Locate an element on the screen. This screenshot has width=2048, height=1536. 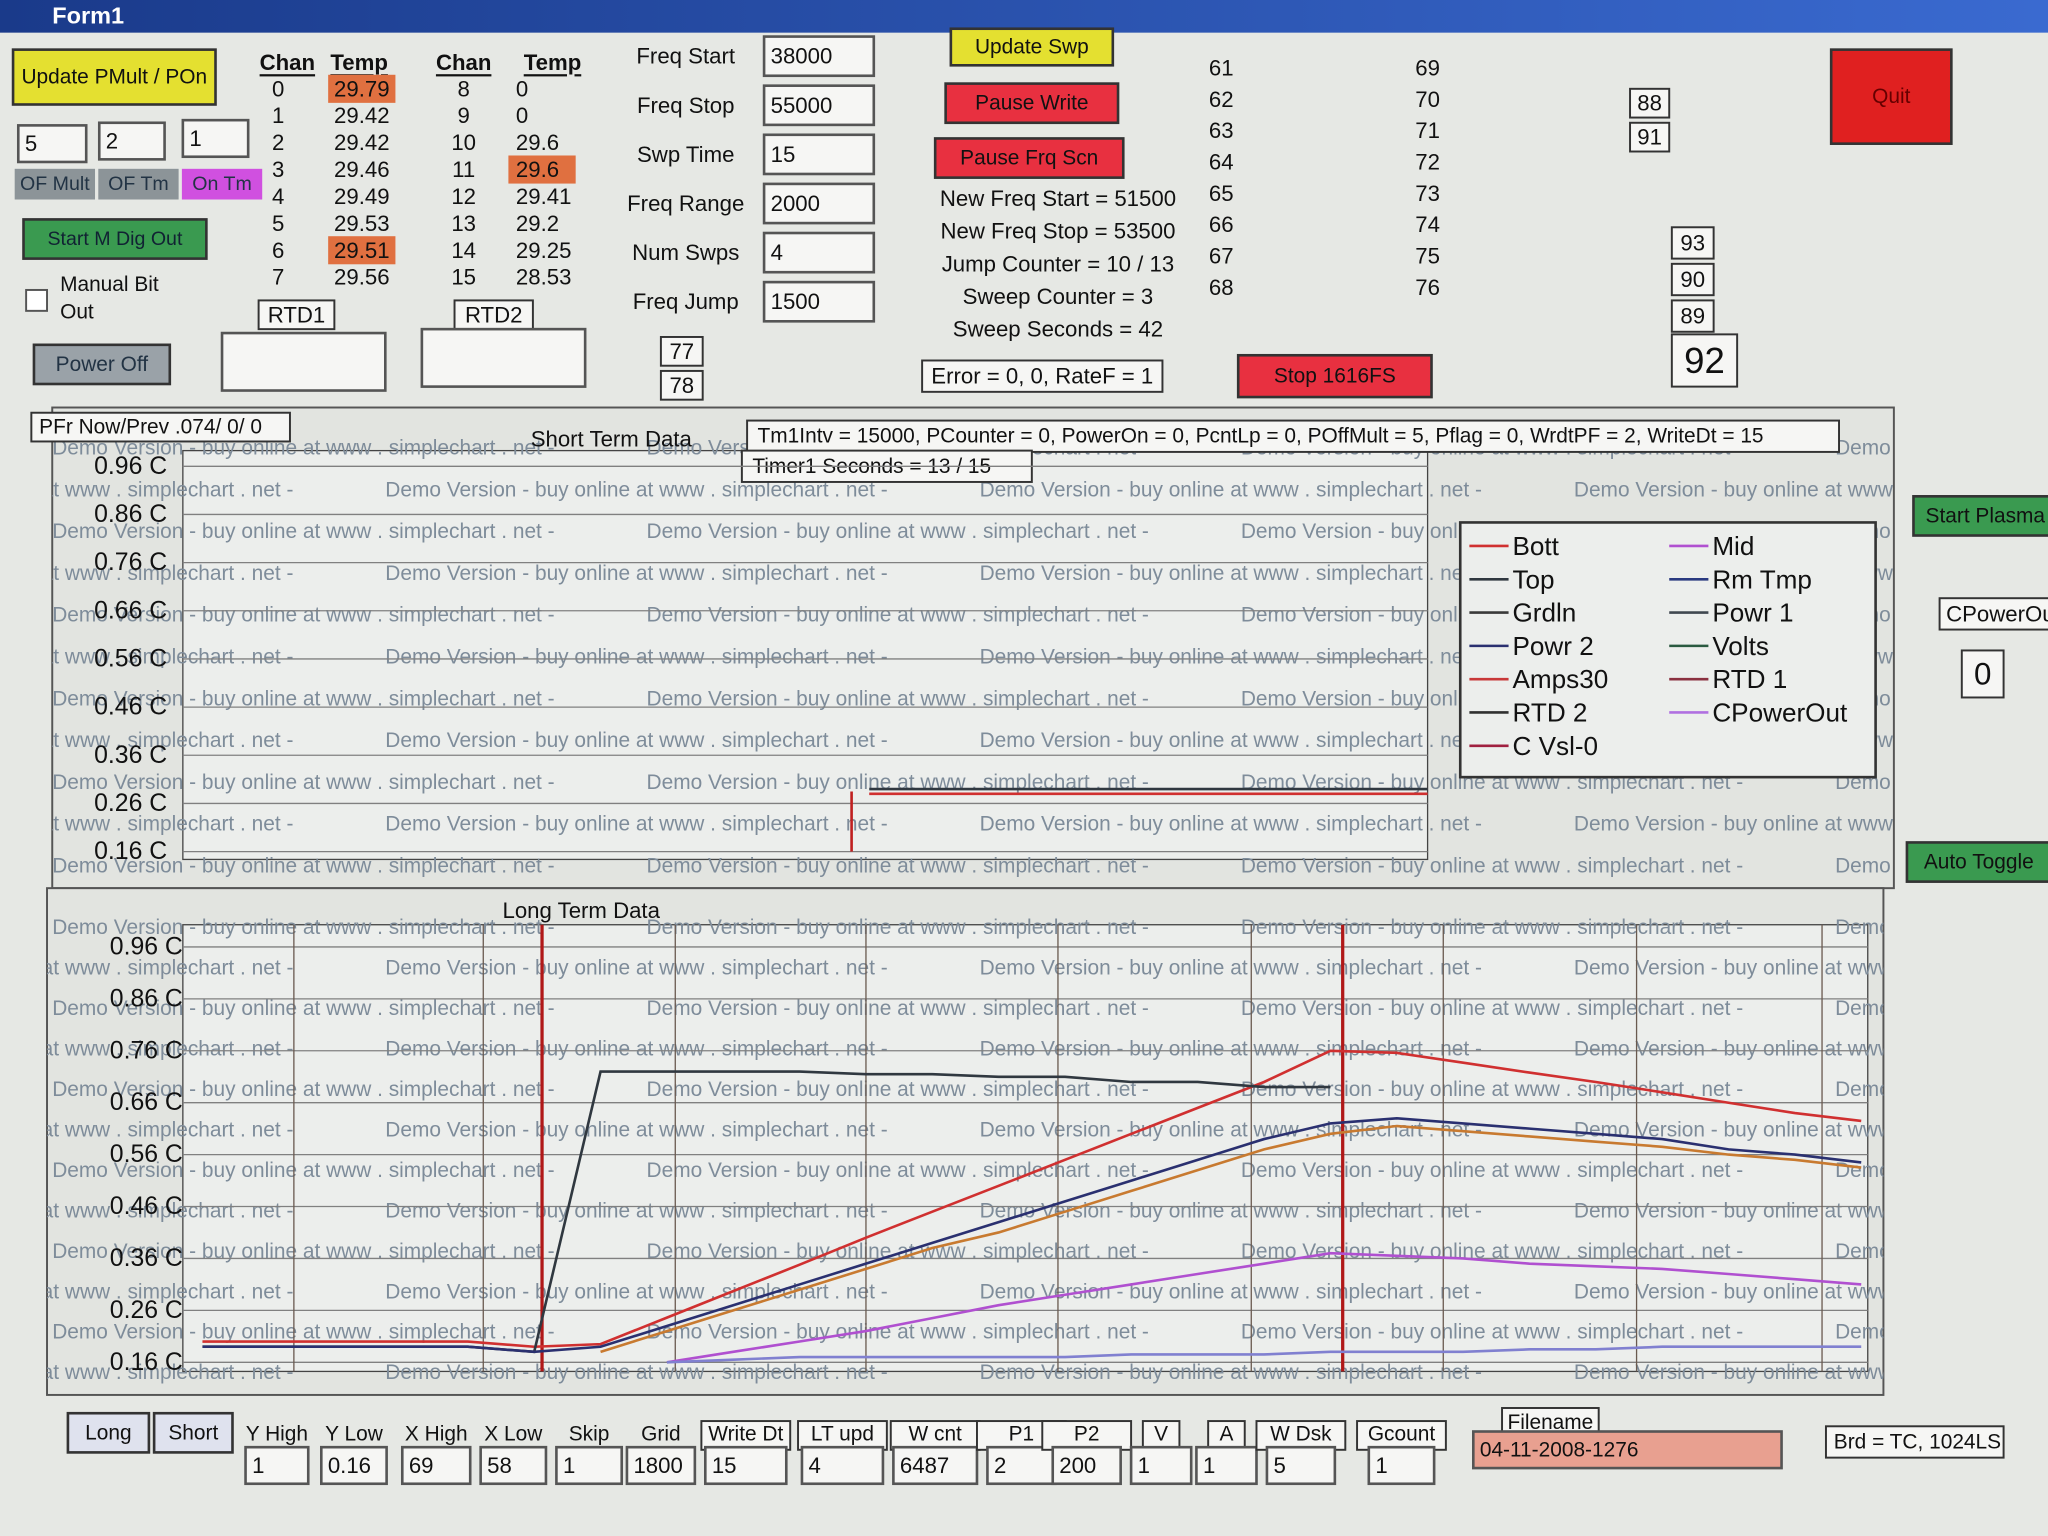
label: 63 is located at coordinates (1221, 130).